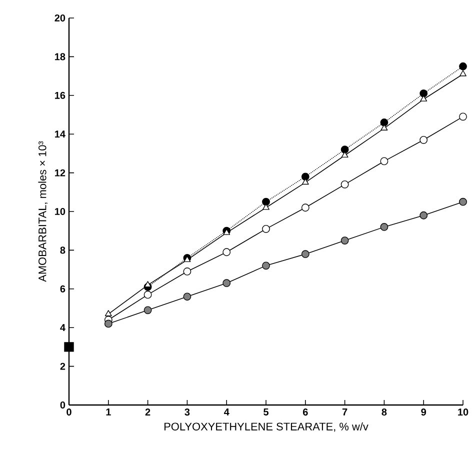 Image resolution: width=476 pixels, height=456 pixels. What do you see at coordinates (463, 412) in the screenshot?
I see `x-tick-label: 10` at bounding box center [463, 412].